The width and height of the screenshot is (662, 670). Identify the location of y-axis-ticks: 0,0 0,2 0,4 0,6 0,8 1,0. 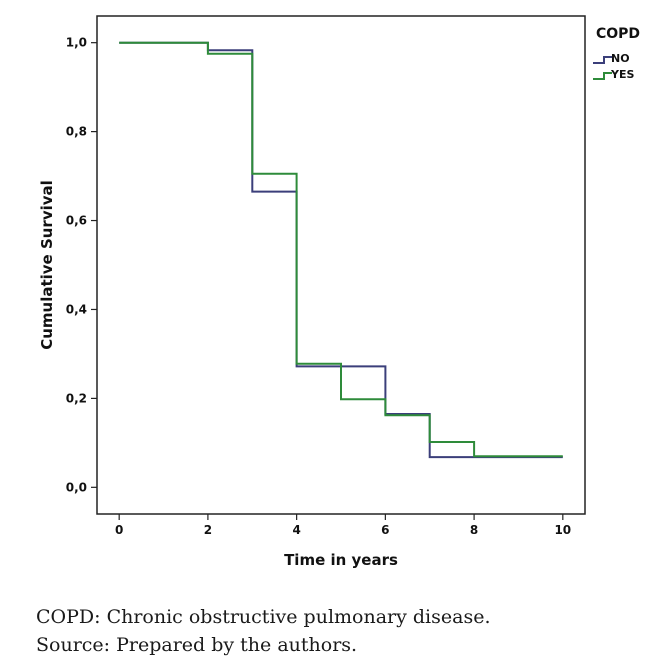
(81, 265).